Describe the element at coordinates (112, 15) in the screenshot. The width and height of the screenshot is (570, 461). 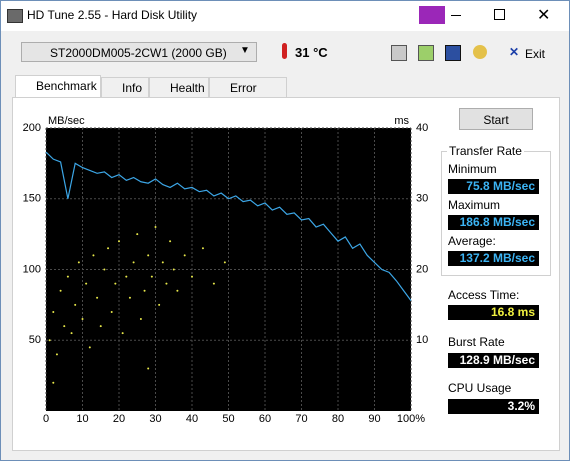
I see `window-title: HD Tune 2.55 - Hard Disk Utility` at that location.